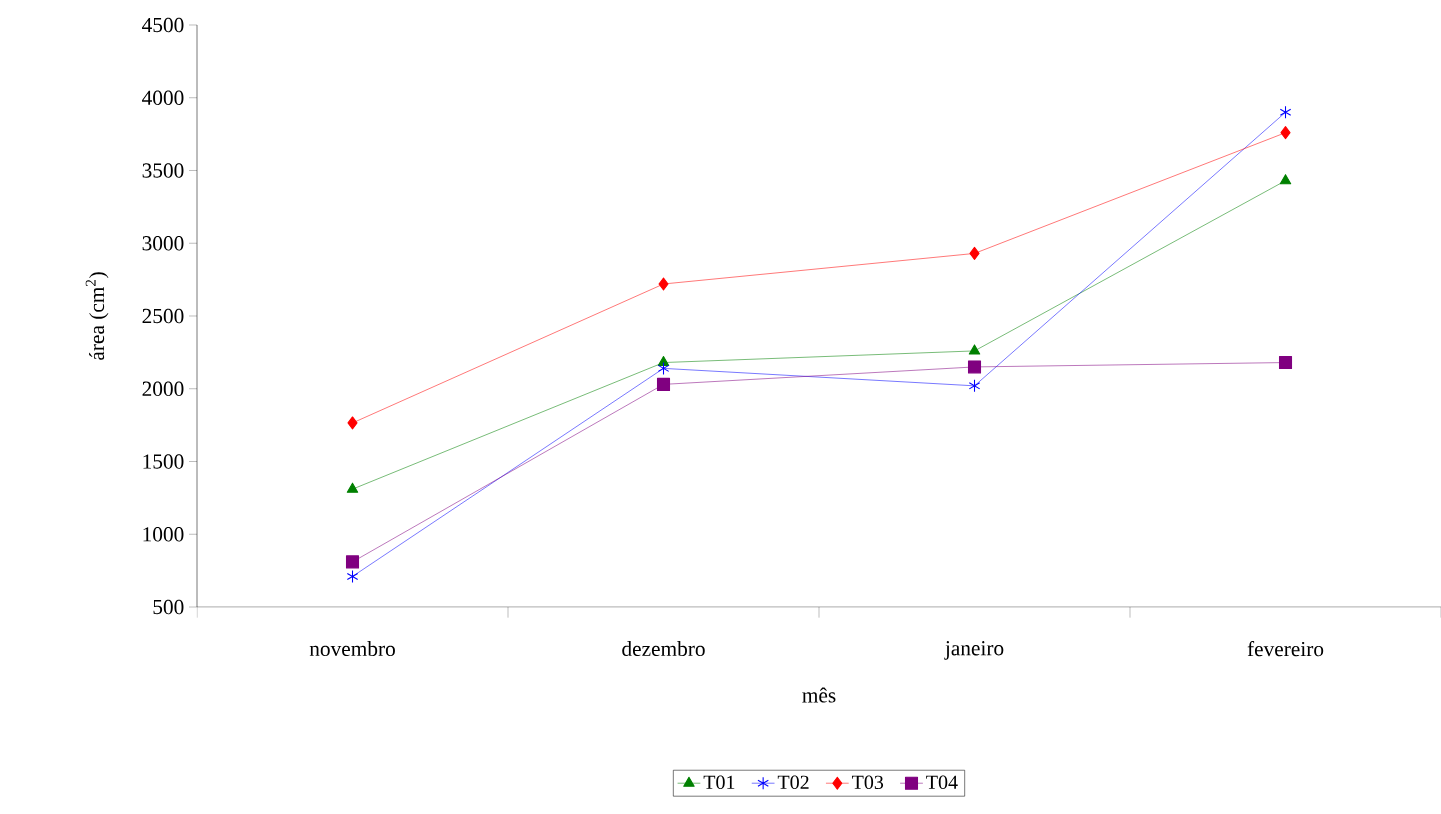 The image size is (1441, 814). I want to click on y-tick-label: 3500, so click(163, 170).